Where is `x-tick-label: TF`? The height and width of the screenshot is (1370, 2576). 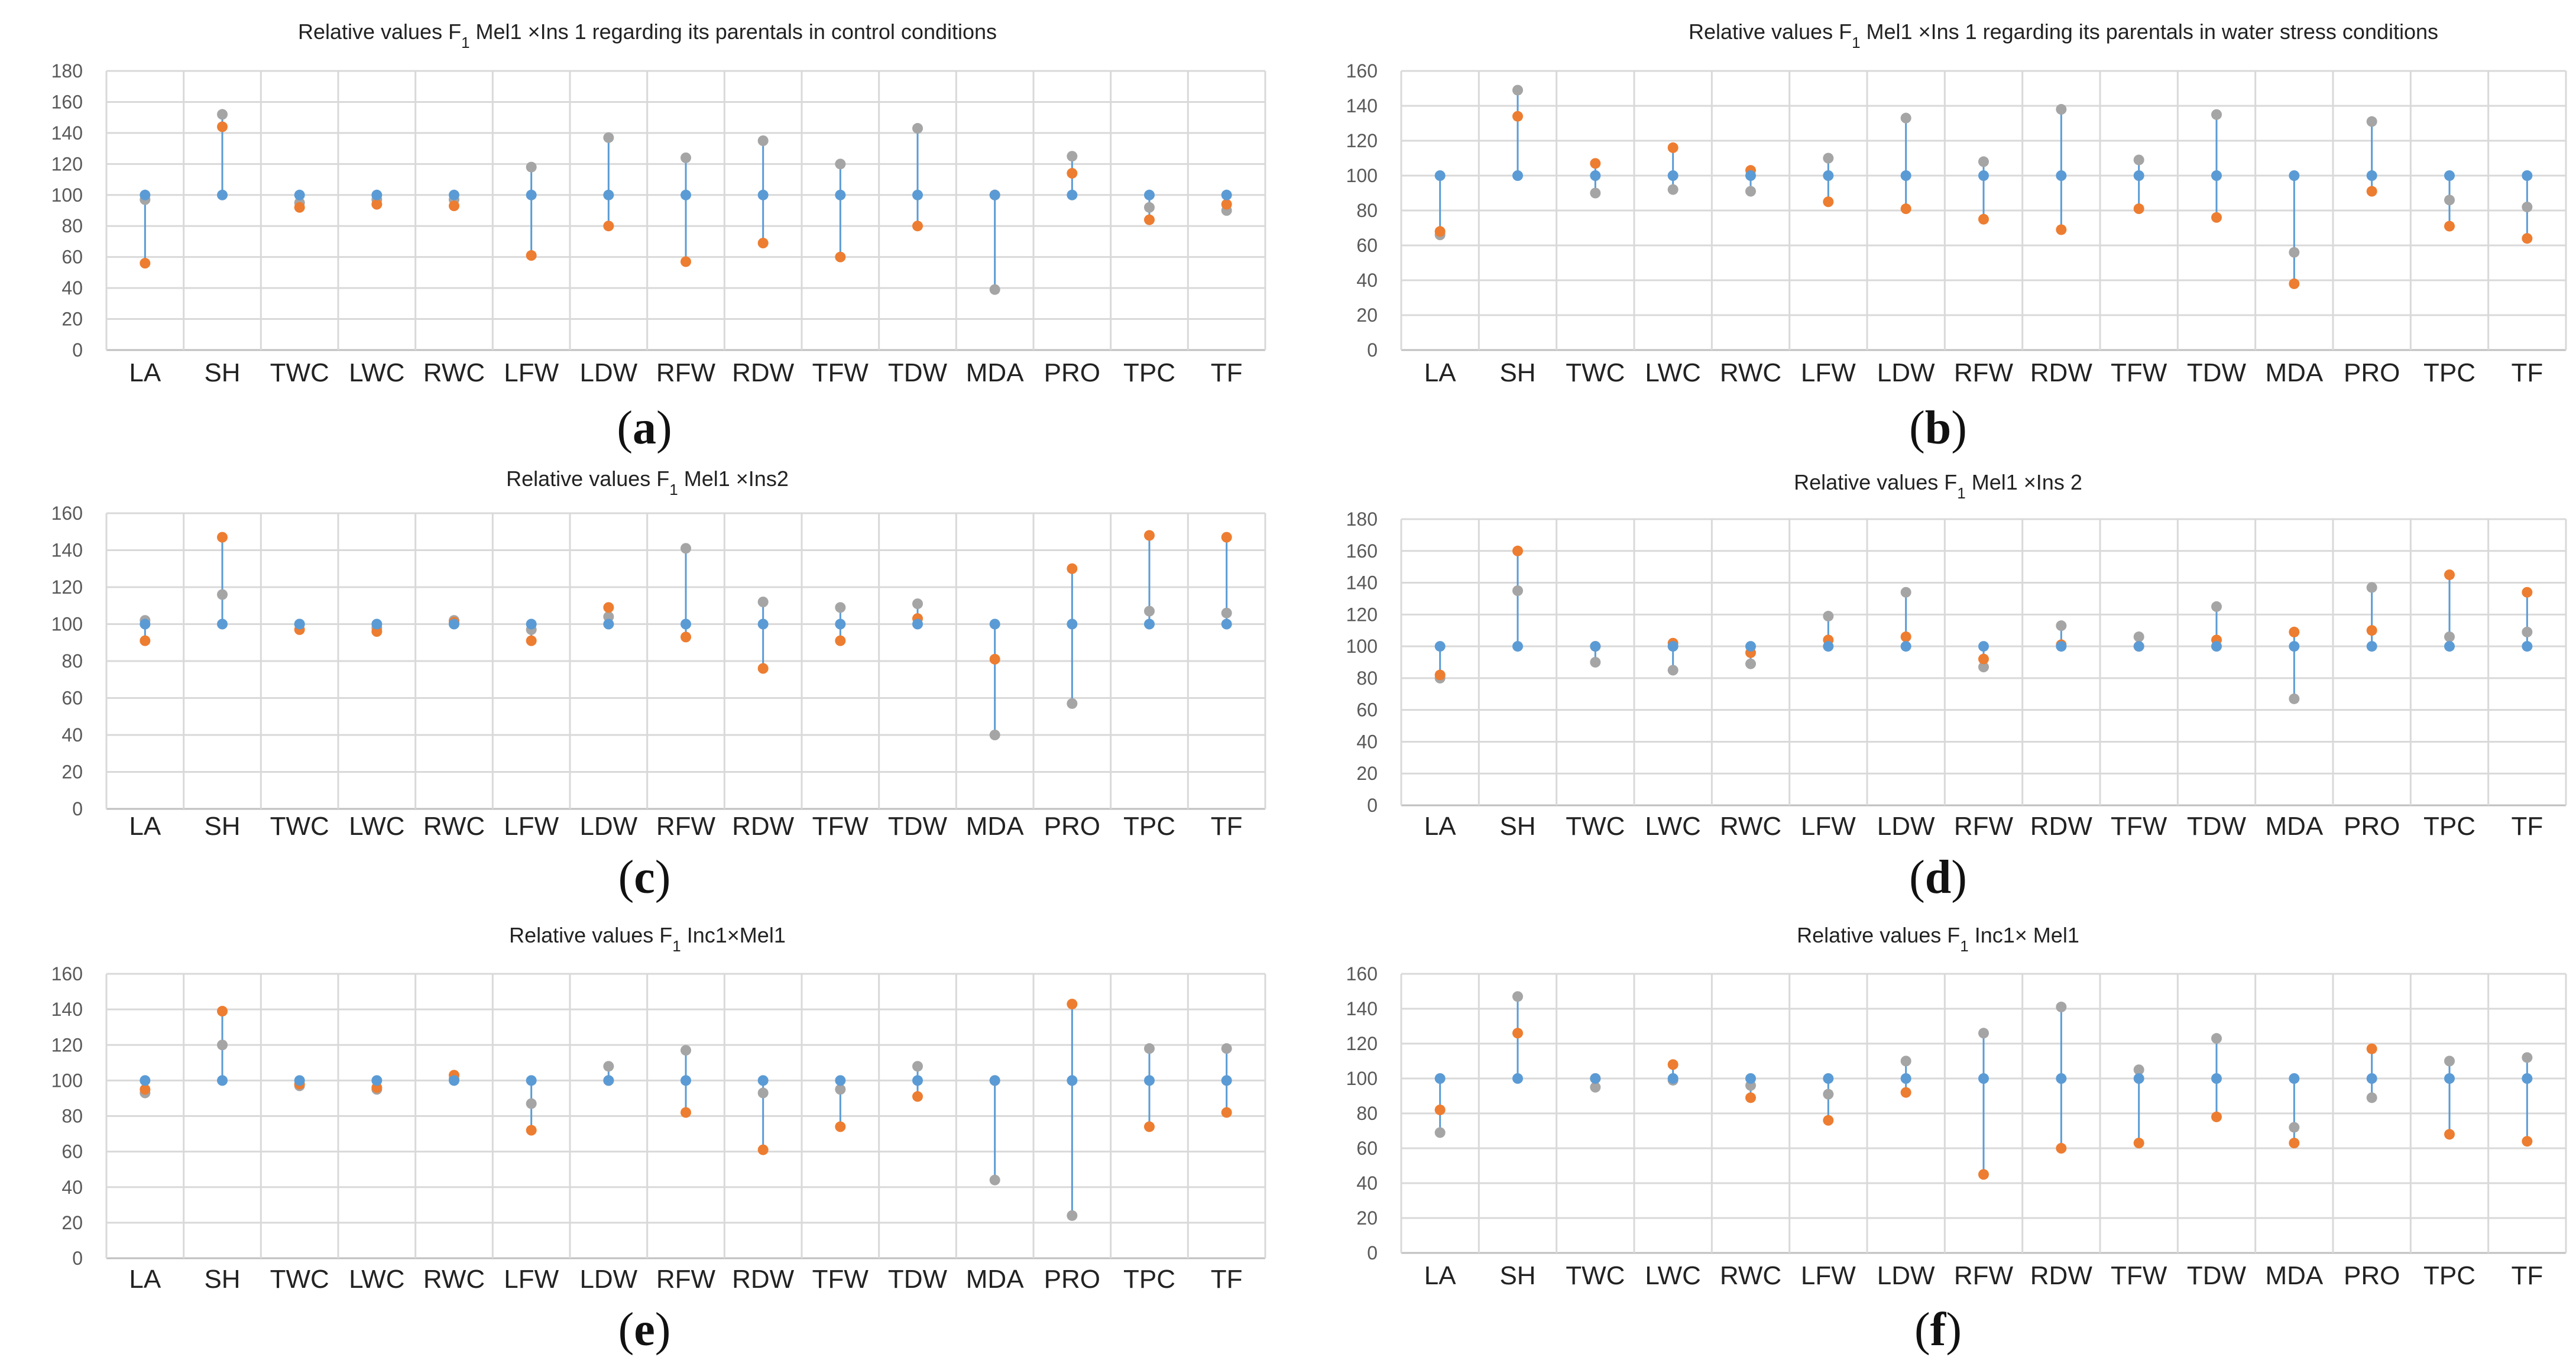
x-tick-label: TF is located at coordinates (1227, 826).